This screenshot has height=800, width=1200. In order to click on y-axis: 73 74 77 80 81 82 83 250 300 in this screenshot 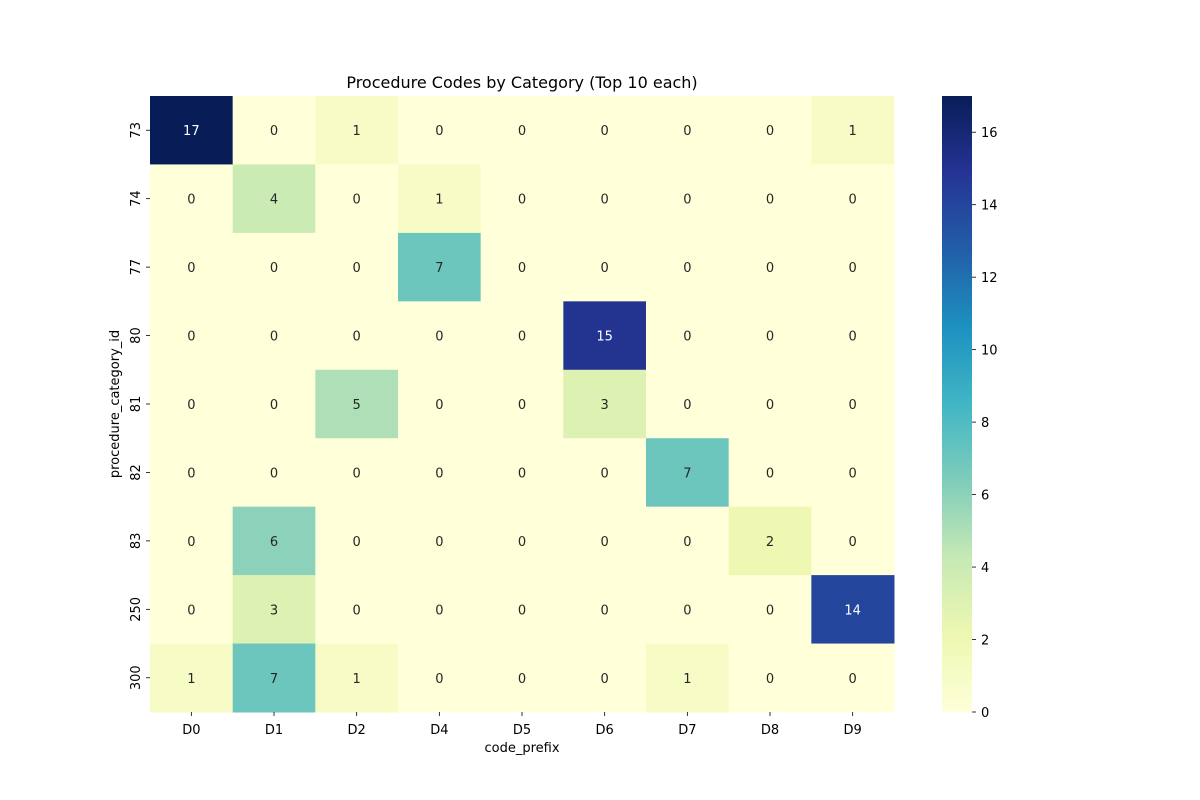, I will do `click(139, 406)`.